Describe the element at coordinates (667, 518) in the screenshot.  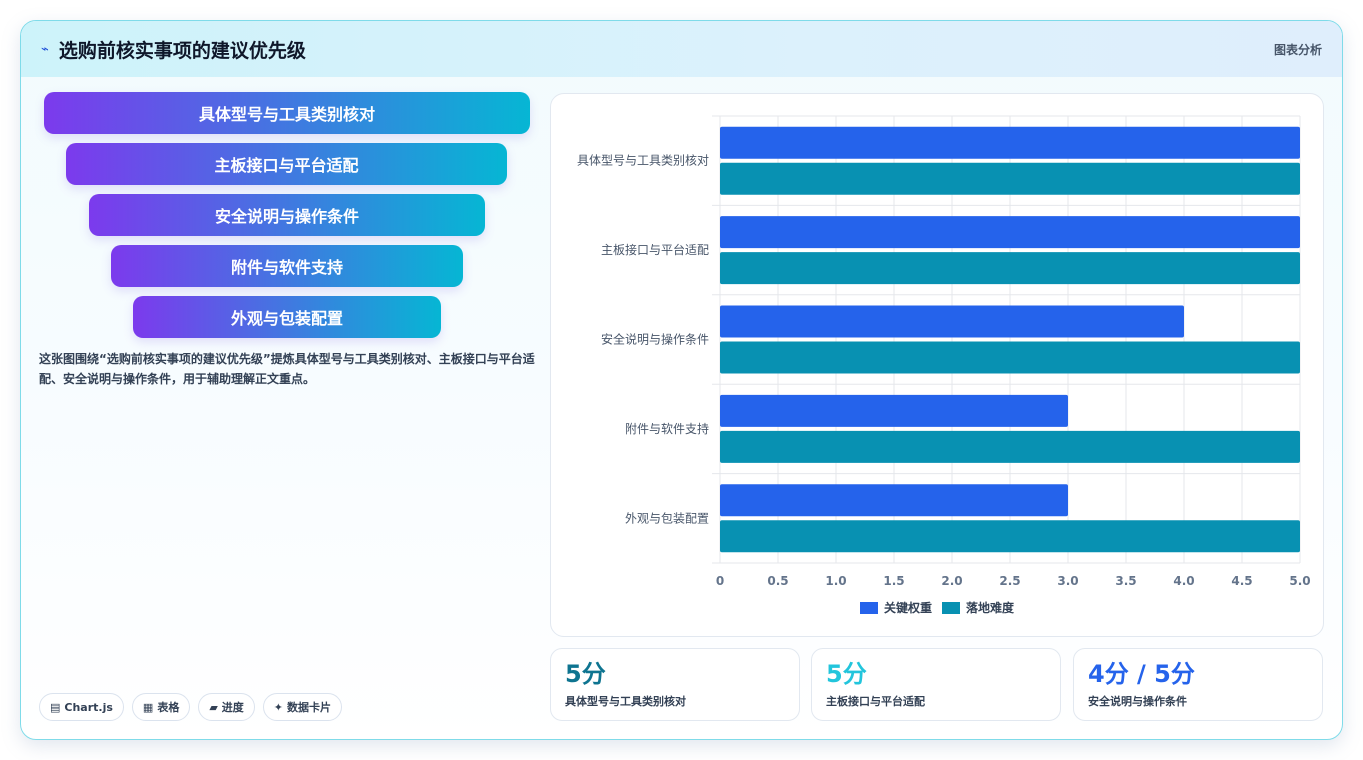
I see `y-tick-label: 外观与包装配置` at that location.